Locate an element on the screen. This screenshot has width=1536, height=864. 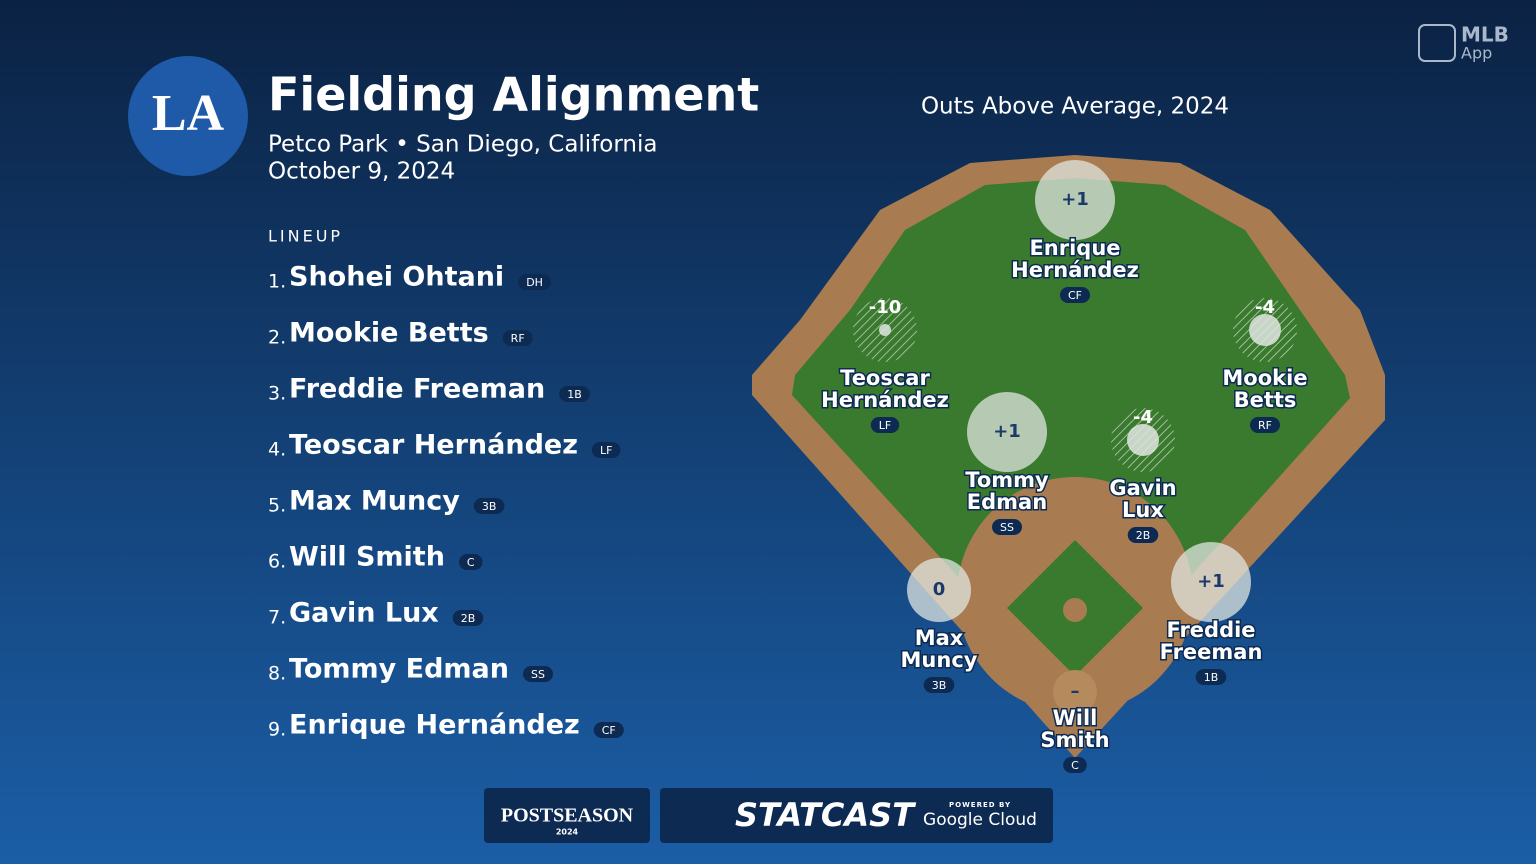
player-first-name: Teoscar is located at coordinates (885, 378).